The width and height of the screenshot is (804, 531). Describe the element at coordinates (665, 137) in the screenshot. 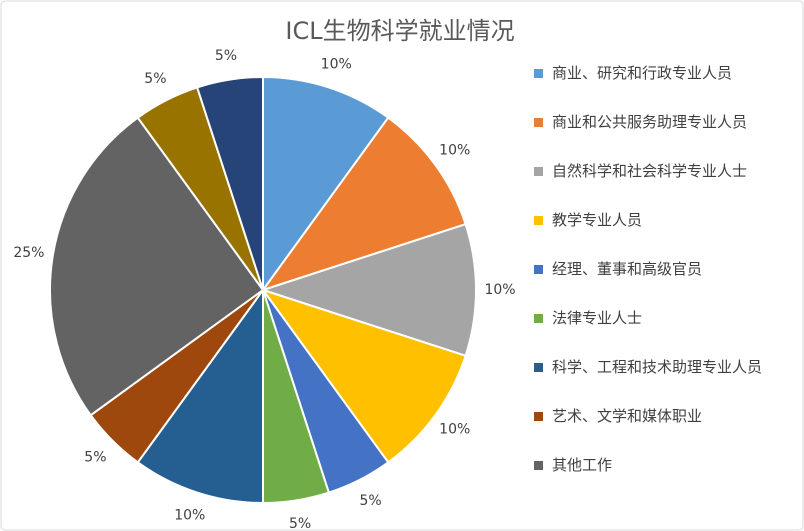

I see `legend-item: 商业和公共服务助理专业人员` at that location.